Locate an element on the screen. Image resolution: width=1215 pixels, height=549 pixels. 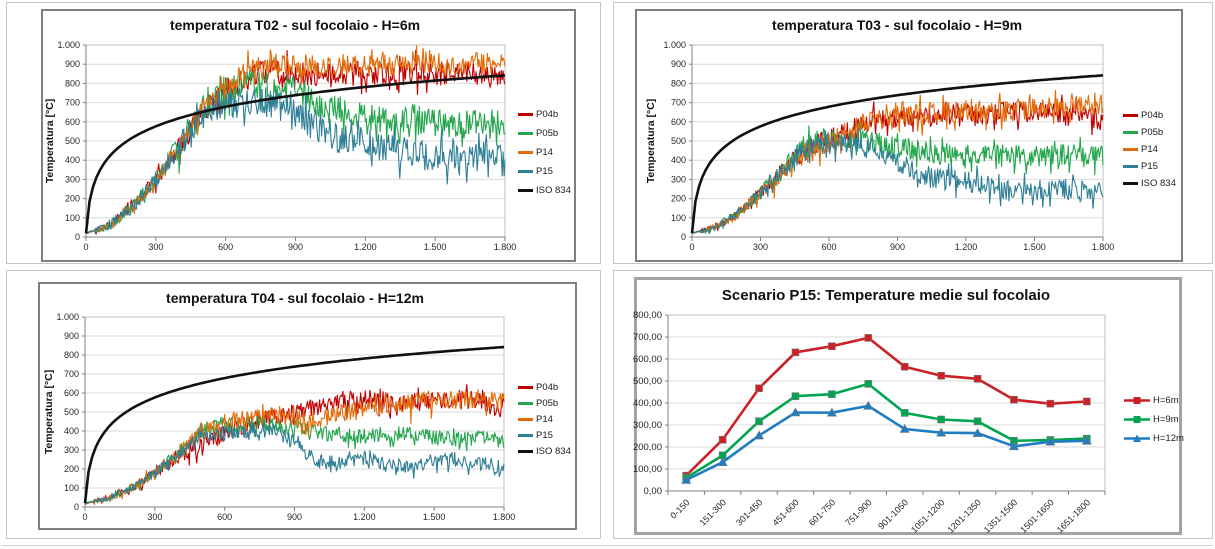
series-line-H=6m is located at coordinates (886, 406).